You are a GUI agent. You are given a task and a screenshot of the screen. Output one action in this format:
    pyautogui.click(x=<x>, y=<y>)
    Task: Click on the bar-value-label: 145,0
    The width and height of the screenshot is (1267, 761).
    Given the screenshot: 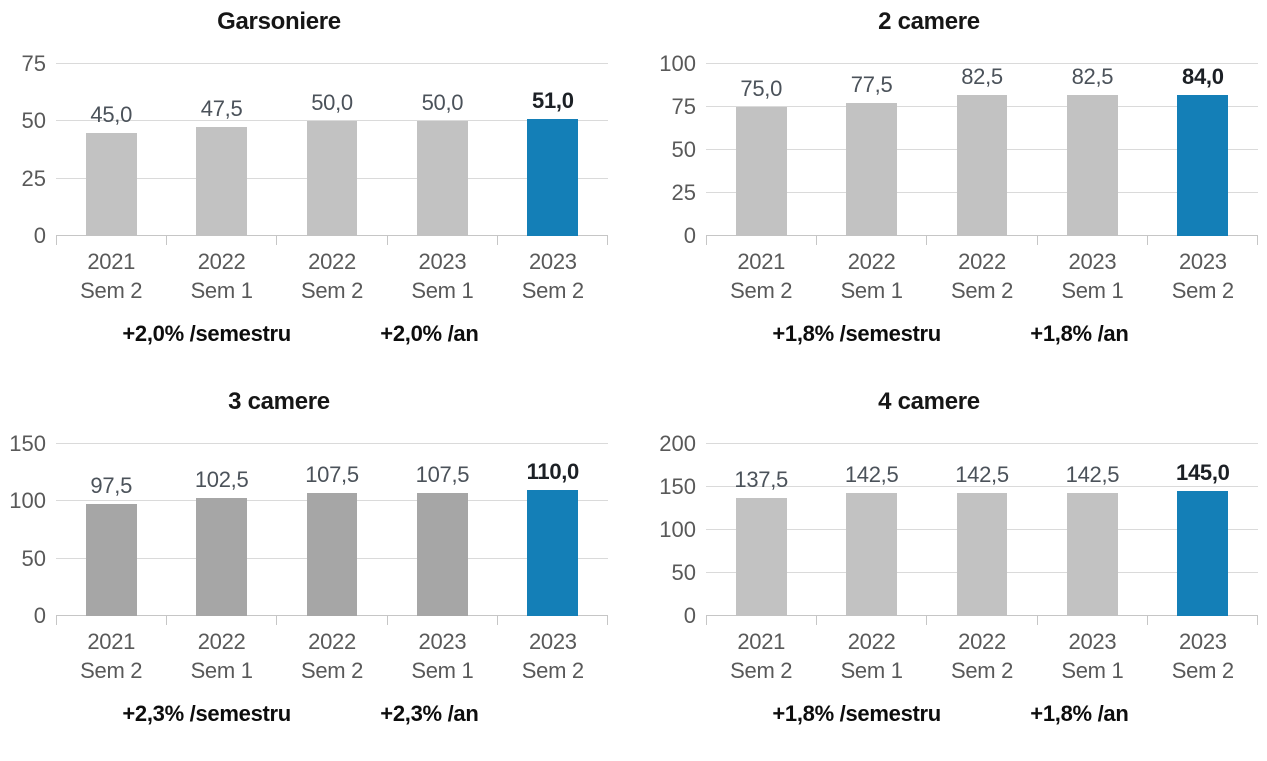 What is the action you would take?
    pyautogui.click(x=1203, y=473)
    